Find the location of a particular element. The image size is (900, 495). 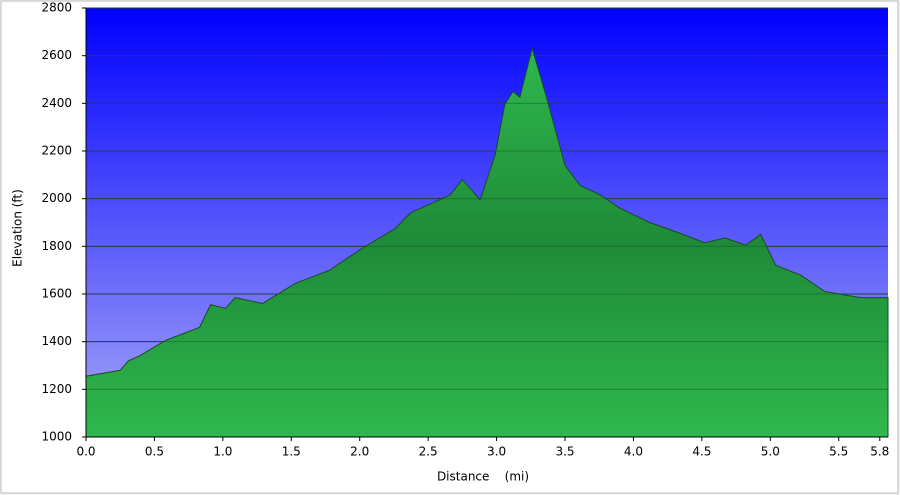

x-tick-label: 3.5 is located at coordinates (564, 452).